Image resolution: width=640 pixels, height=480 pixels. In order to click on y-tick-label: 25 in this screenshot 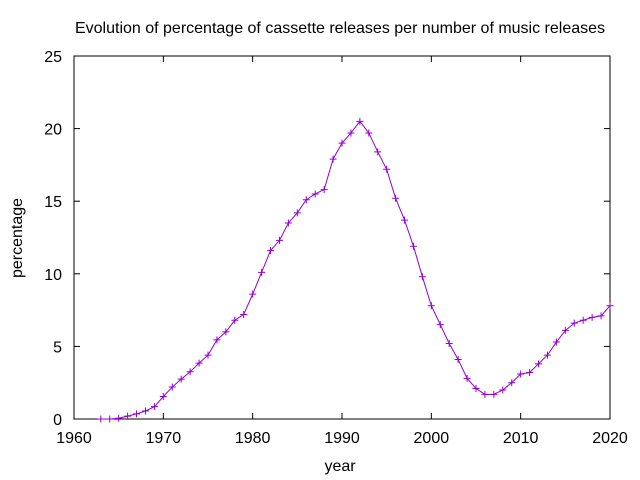, I will do `click(53, 57)`.